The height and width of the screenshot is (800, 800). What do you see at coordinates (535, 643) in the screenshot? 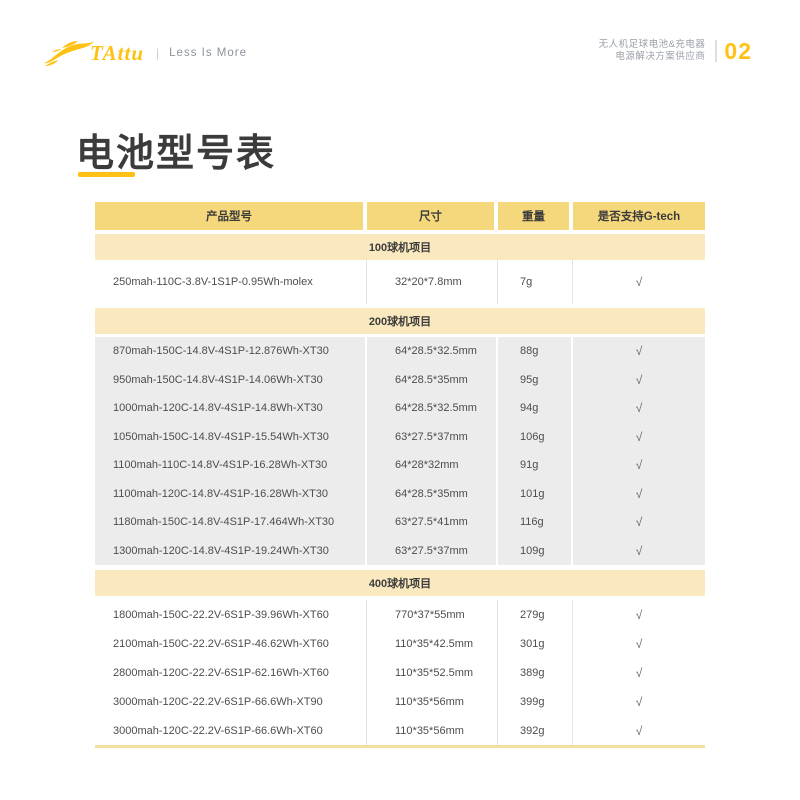
I see `cell-weight: 301g` at bounding box center [535, 643].